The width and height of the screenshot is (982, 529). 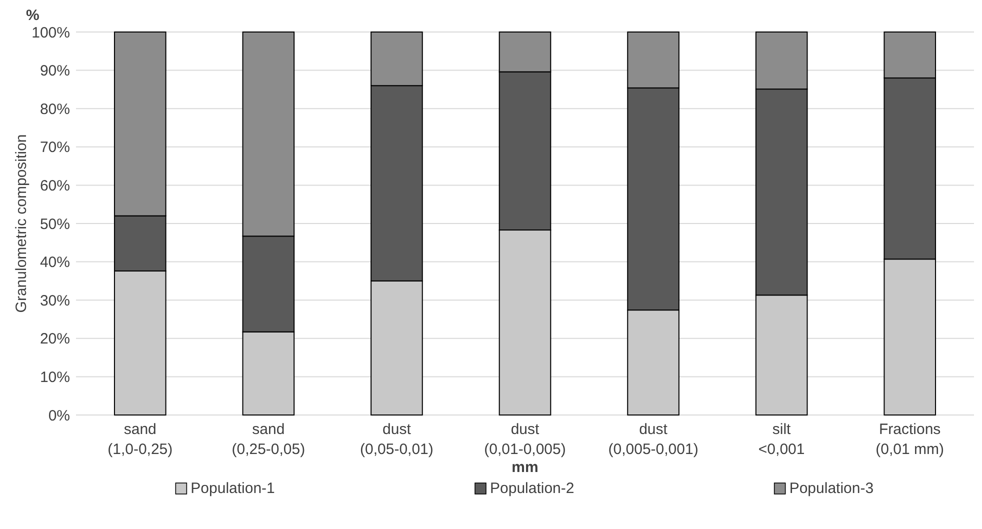 I want to click on x-tick-label: dust (0,005-0,001), so click(x=653, y=439).